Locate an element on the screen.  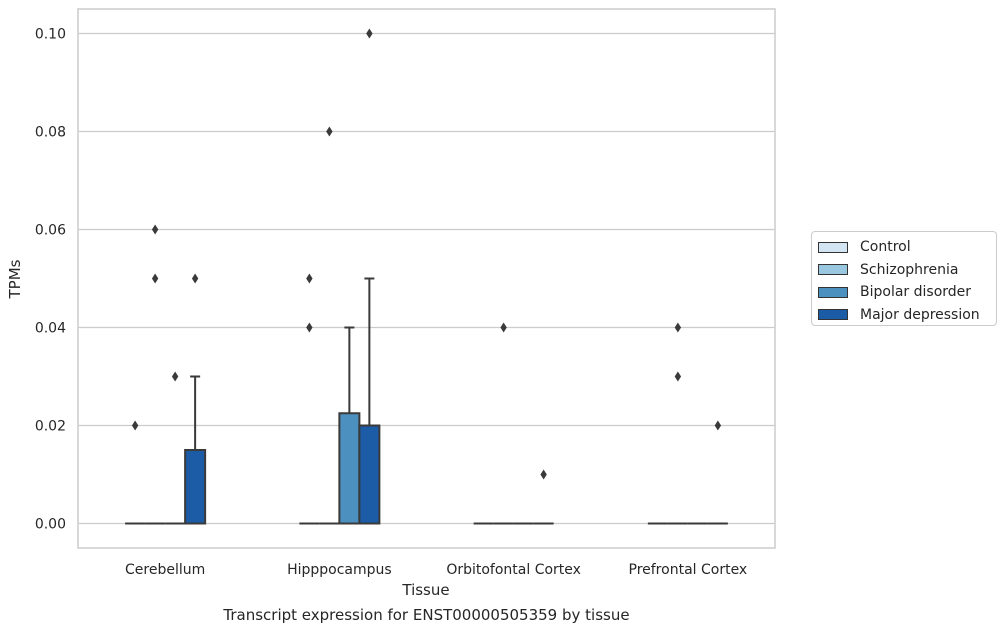
y-tick-label: 0.08 is located at coordinates (50, 133).